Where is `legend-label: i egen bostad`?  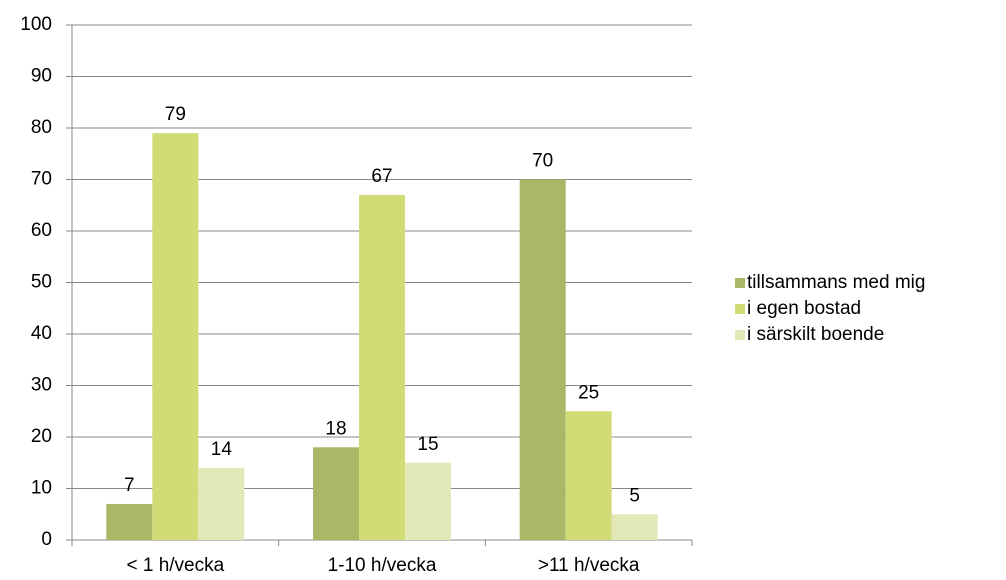
legend-label: i egen bostad is located at coordinates (804, 308).